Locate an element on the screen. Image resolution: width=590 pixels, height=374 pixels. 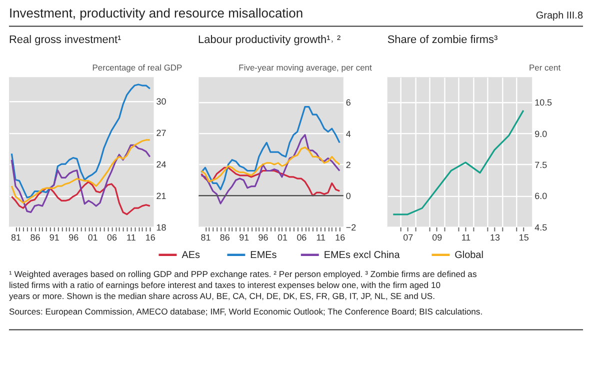
legend-label: EMEs is located at coordinates (263, 255).